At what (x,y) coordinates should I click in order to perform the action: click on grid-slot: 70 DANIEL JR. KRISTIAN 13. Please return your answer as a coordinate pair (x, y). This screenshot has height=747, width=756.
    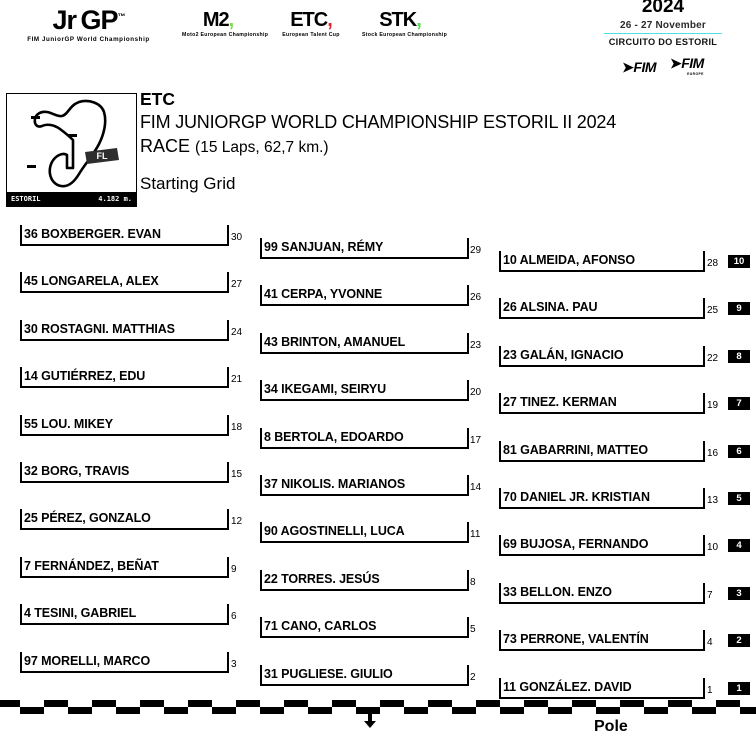
    Looking at the image, I should click on (608, 498).